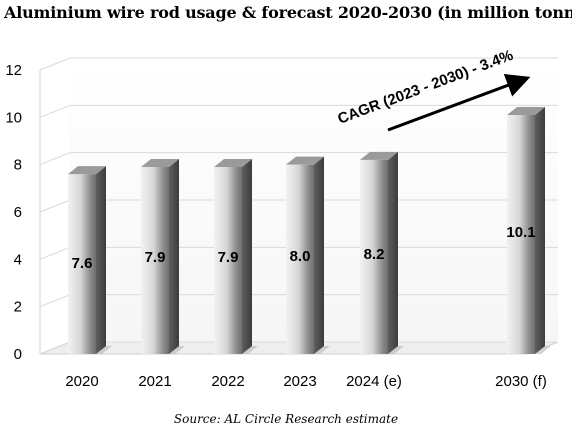  Describe the element at coordinates (18, 354) in the screenshot. I see `y-tick-label: 0` at that location.